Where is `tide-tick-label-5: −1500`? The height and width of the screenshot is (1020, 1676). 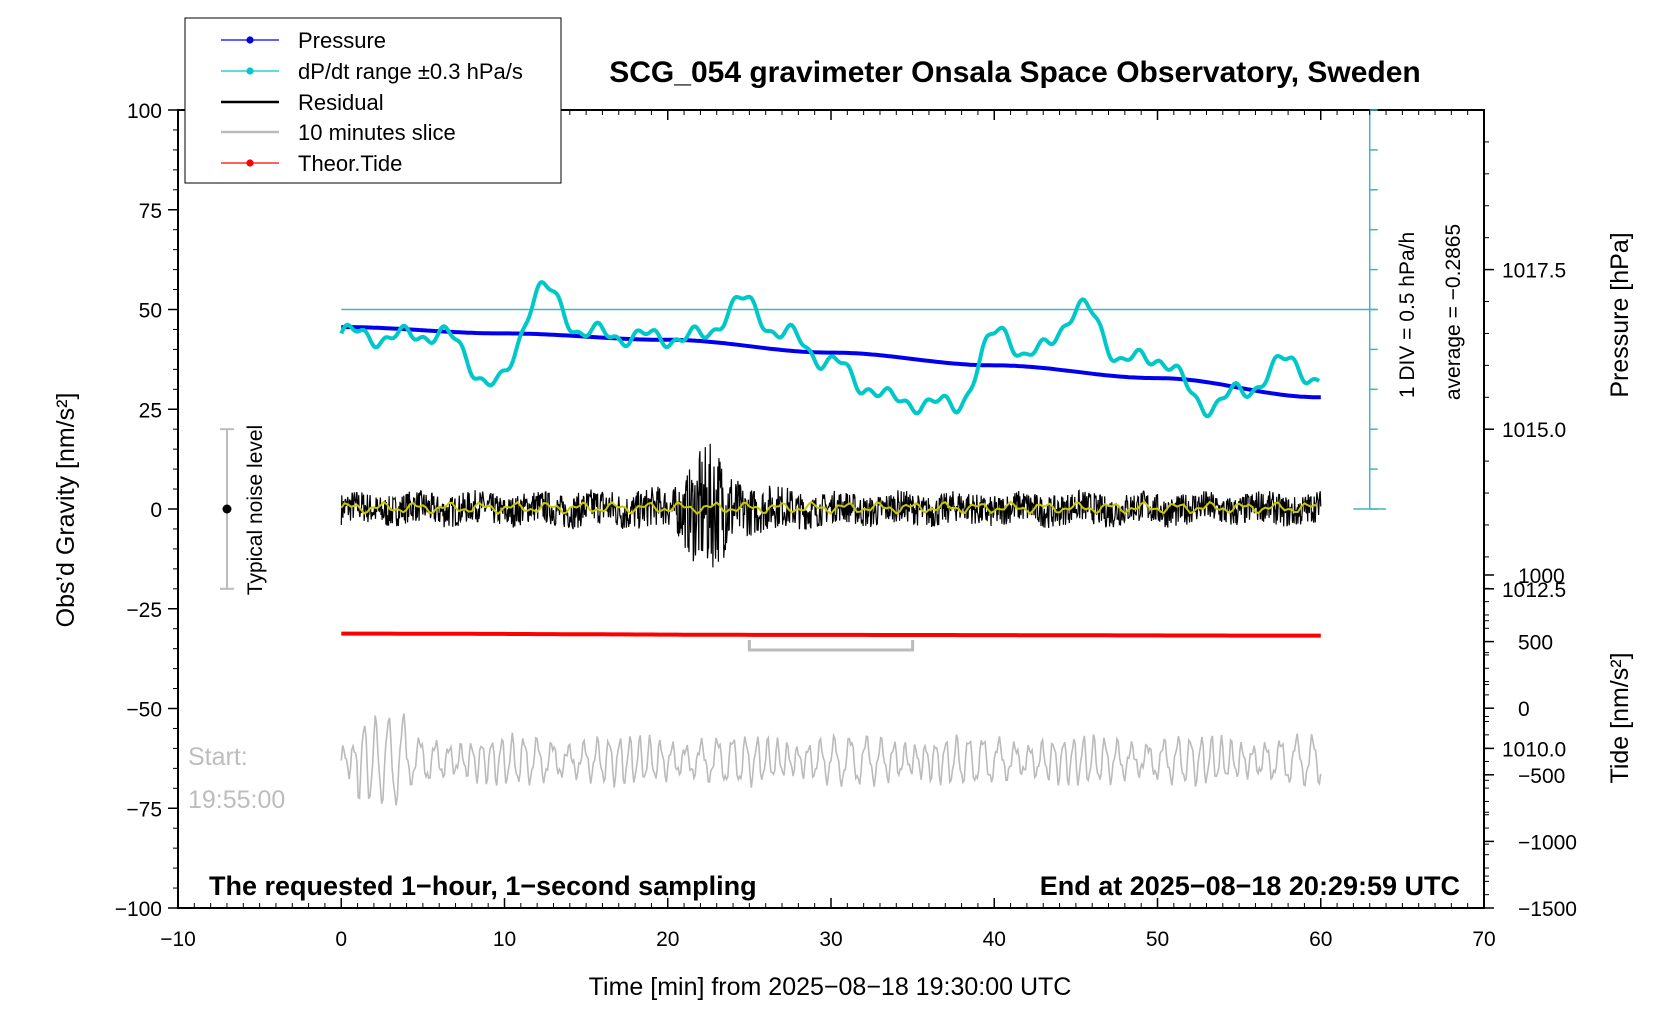 tide-tick-label-5: −1500 is located at coordinates (1547, 909).